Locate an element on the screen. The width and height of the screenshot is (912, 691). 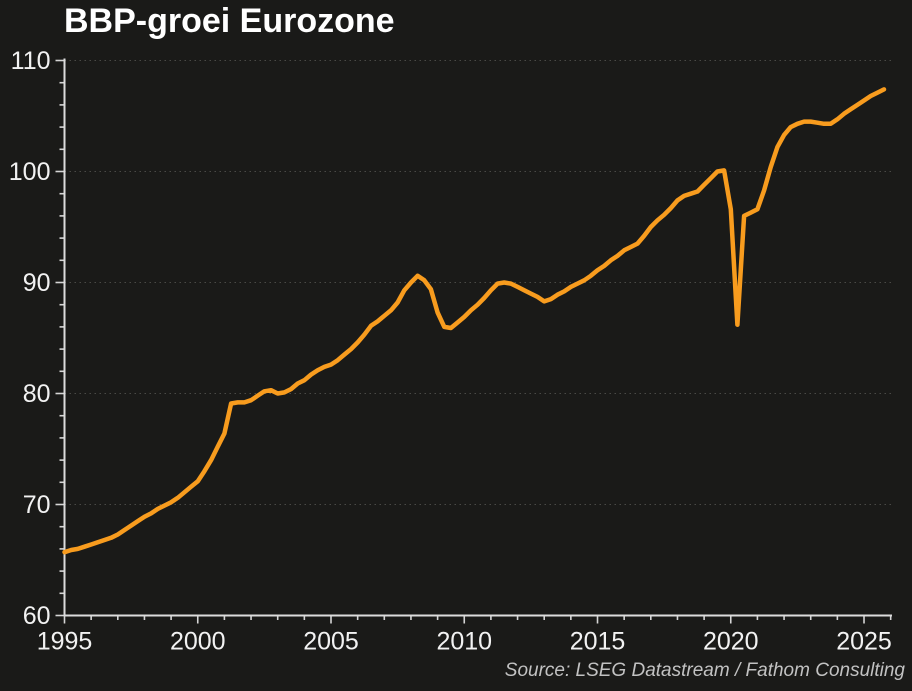
y-tick-label: 60 is located at coordinates (37, 616).